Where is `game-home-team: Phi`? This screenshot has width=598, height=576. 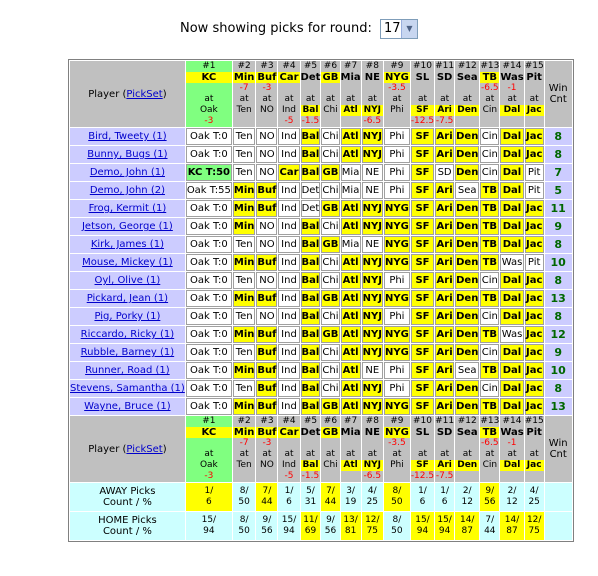
game-home-team: Phi is located at coordinates (397, 465).